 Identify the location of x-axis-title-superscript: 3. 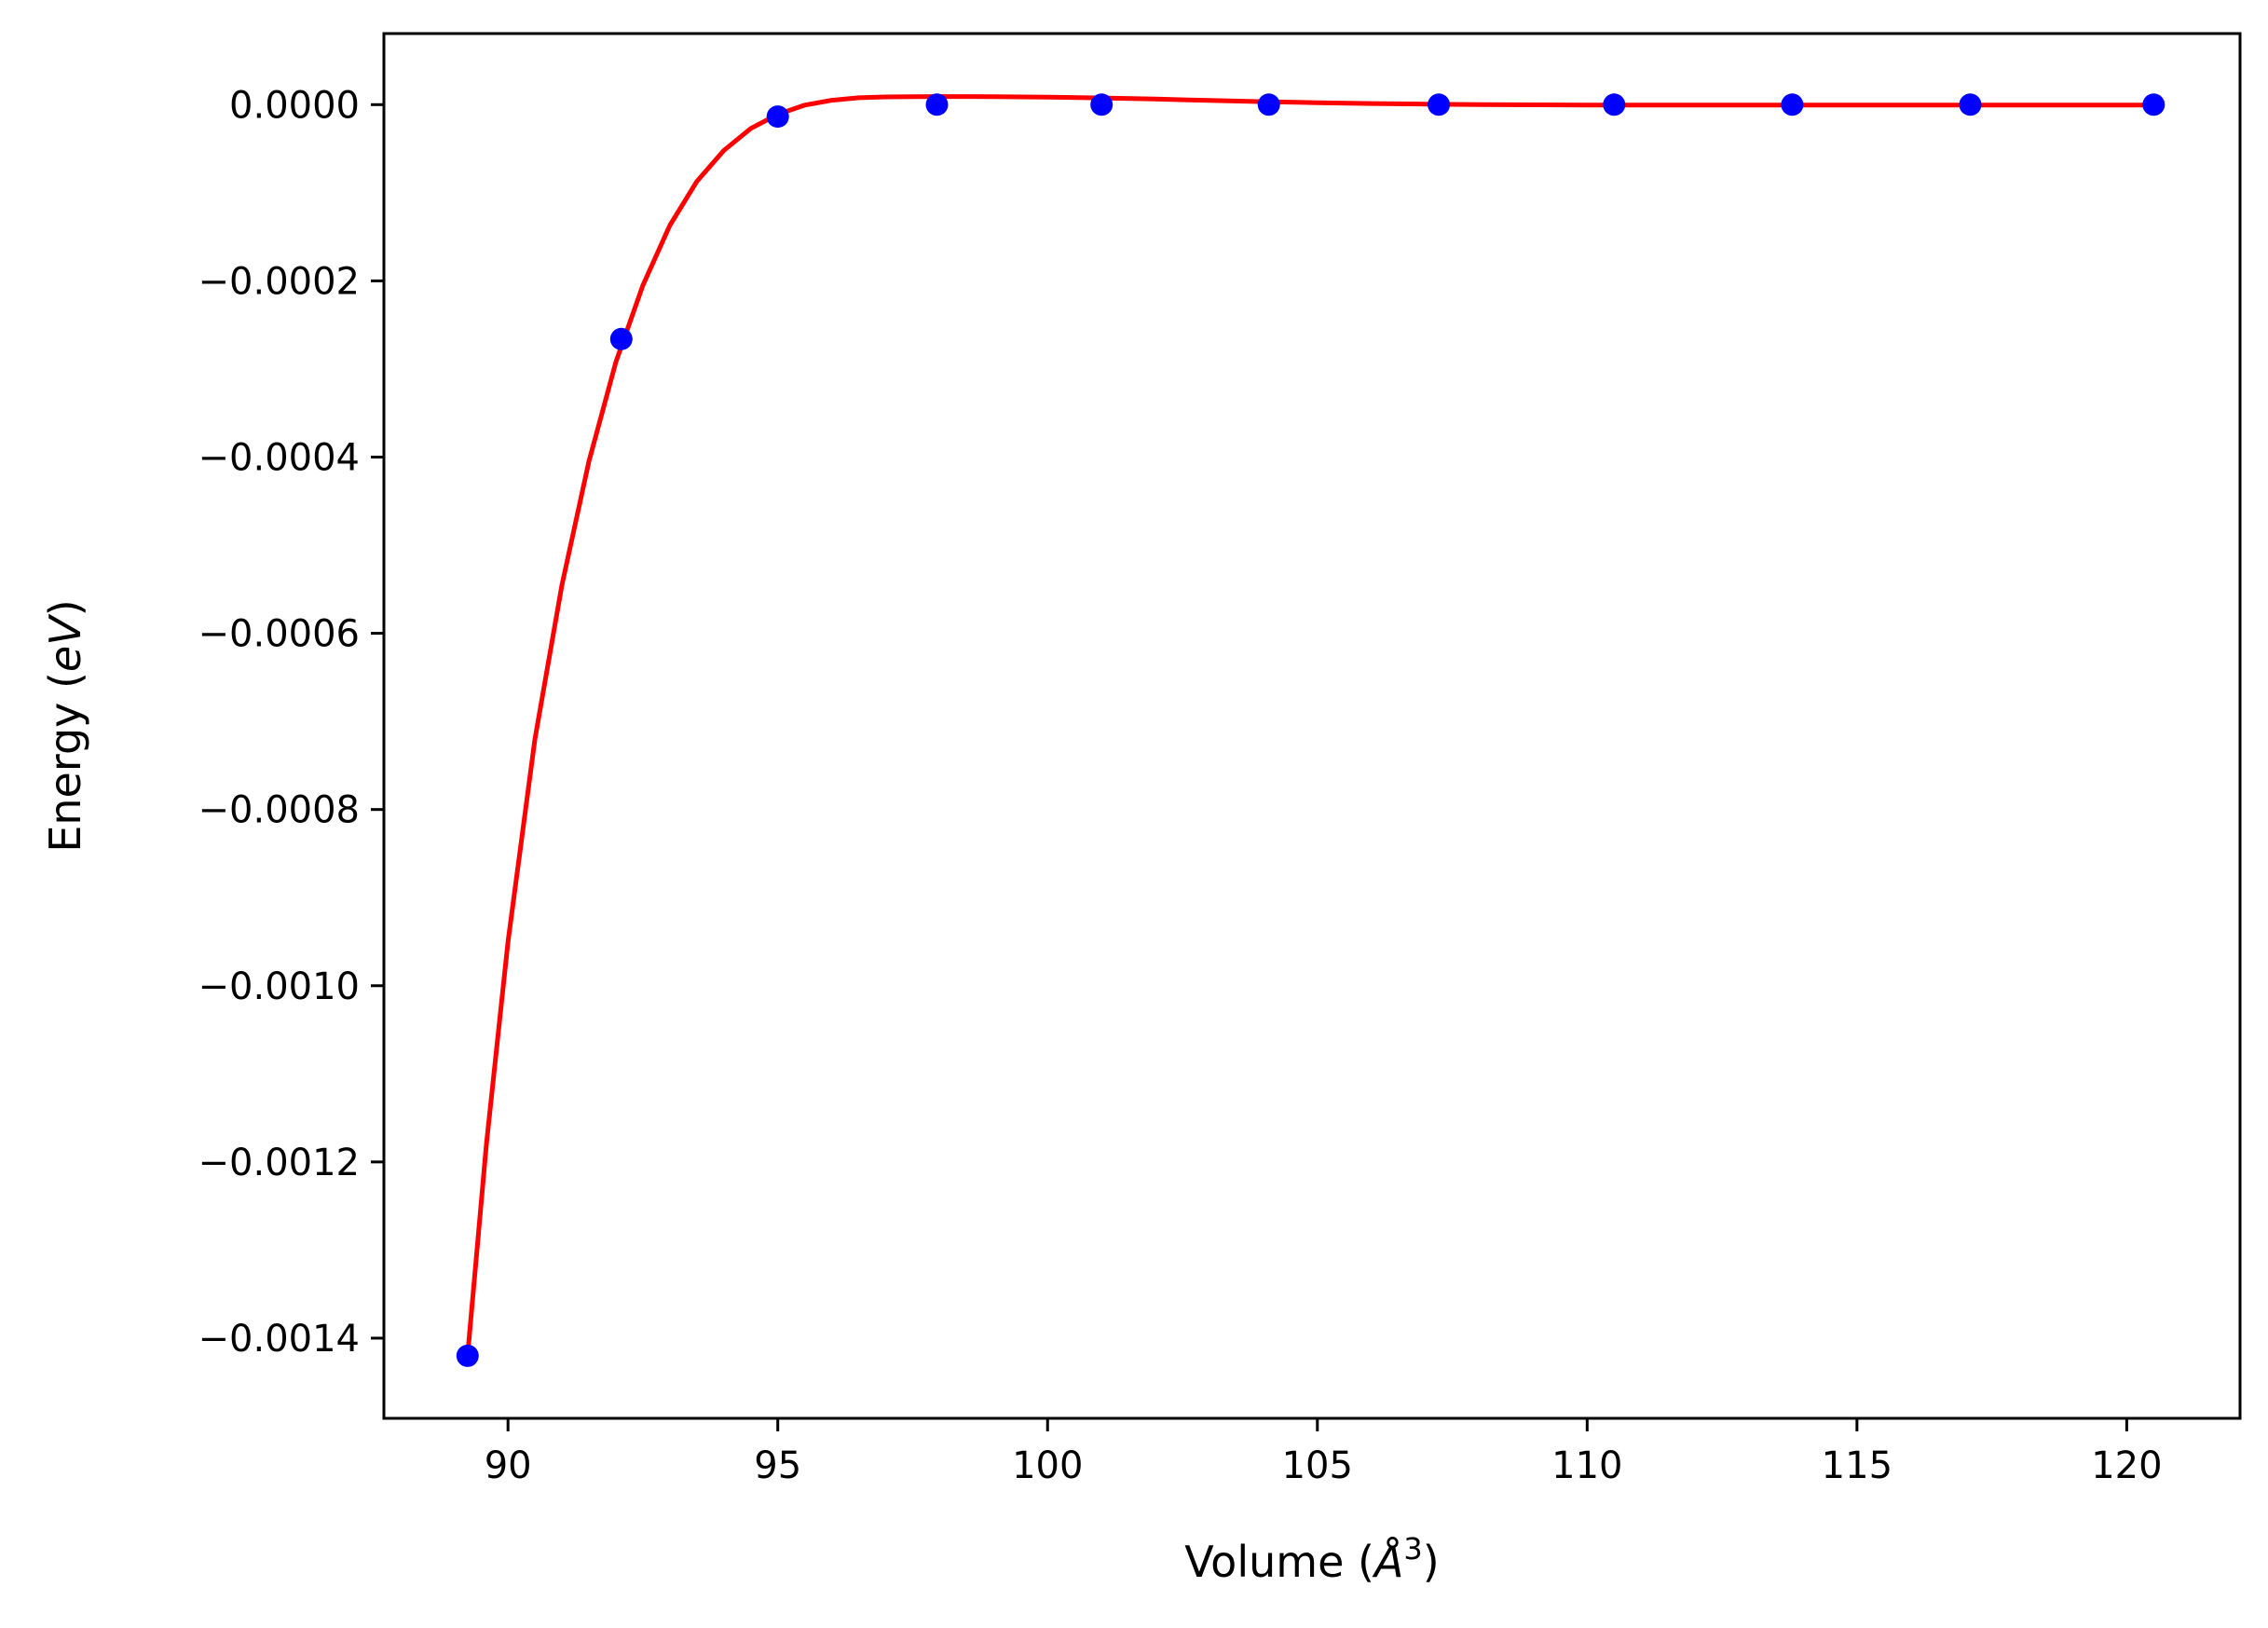
(1412, 1549).